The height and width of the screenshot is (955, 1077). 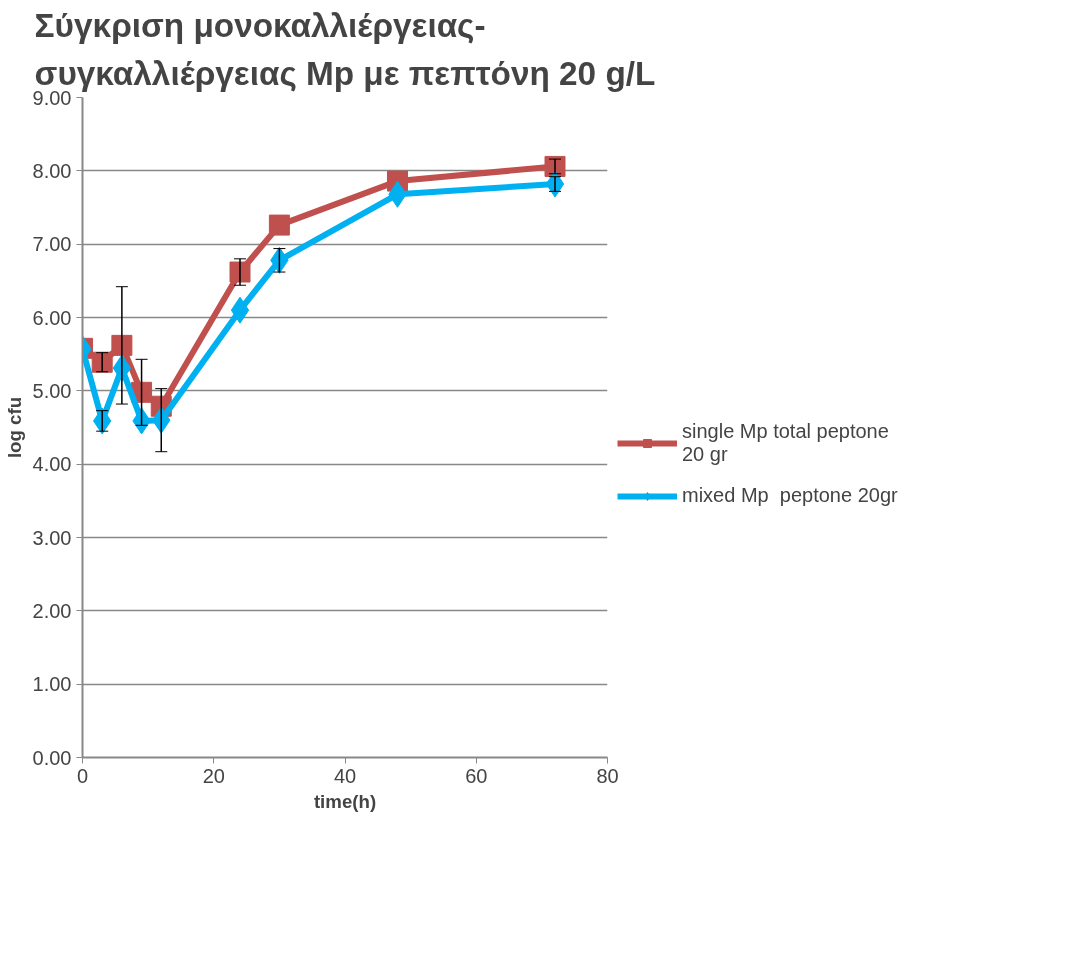 What do you see at coordinates (52, 464) in the screenshot?
I see `y-tick-label: 4.00` at bounding box center [52, 464].